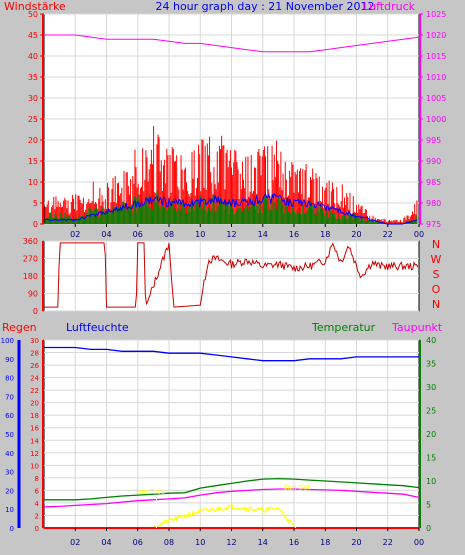 This screenshot has width=465, height=555. I want to click on wind-tick-label: 5, so click(35, 203).